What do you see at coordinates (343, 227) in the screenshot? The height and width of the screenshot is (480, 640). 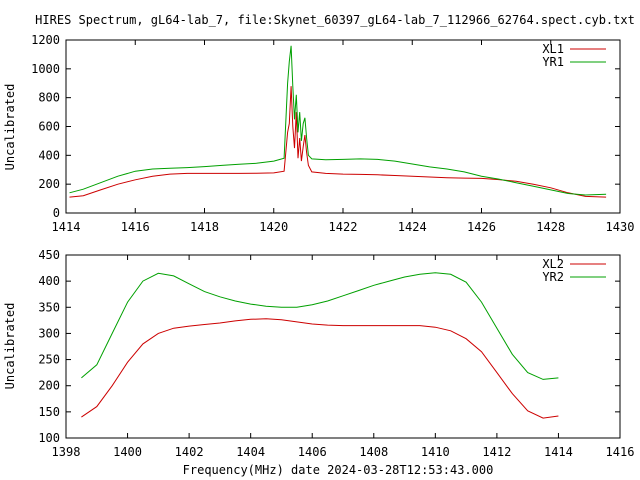 I see `top-x-tick-label: 1422` at bounding box center [343, 227].